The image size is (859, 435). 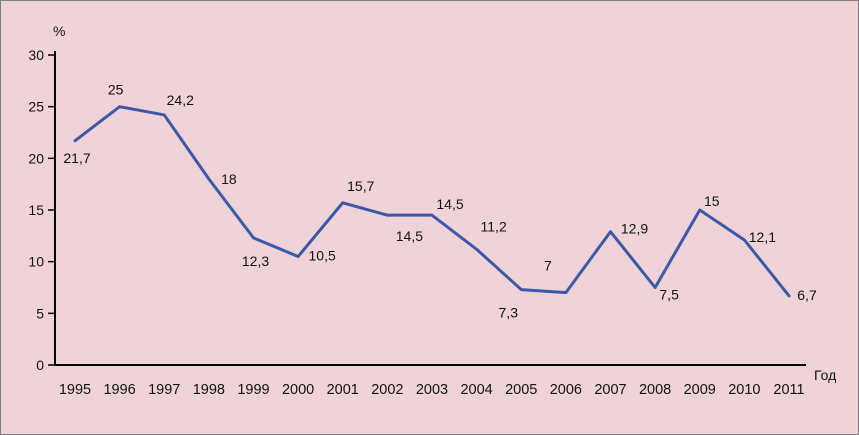 I want to click on x-tick-label: 1999, so click(x=253, y=390).